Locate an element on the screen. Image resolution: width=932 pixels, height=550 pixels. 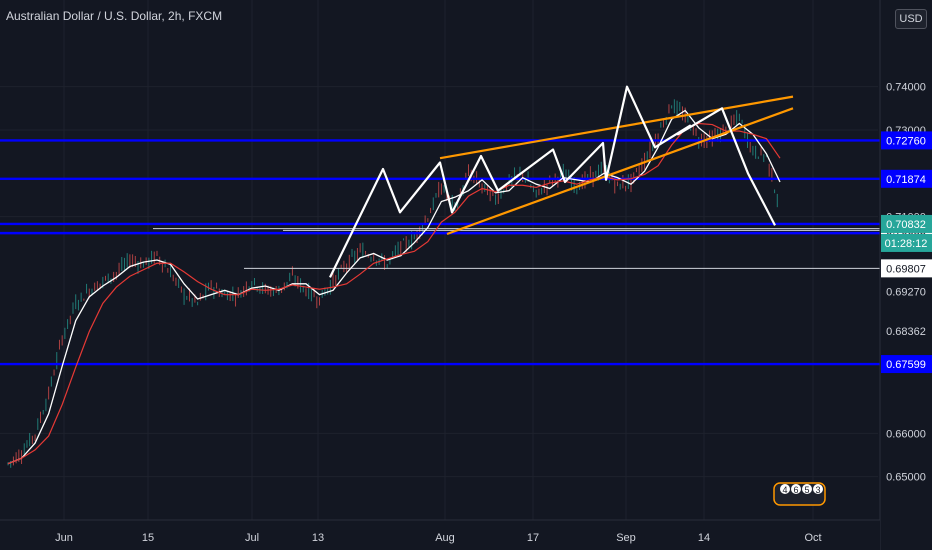
currency-badge: USD is located at coordinates (911, 19).